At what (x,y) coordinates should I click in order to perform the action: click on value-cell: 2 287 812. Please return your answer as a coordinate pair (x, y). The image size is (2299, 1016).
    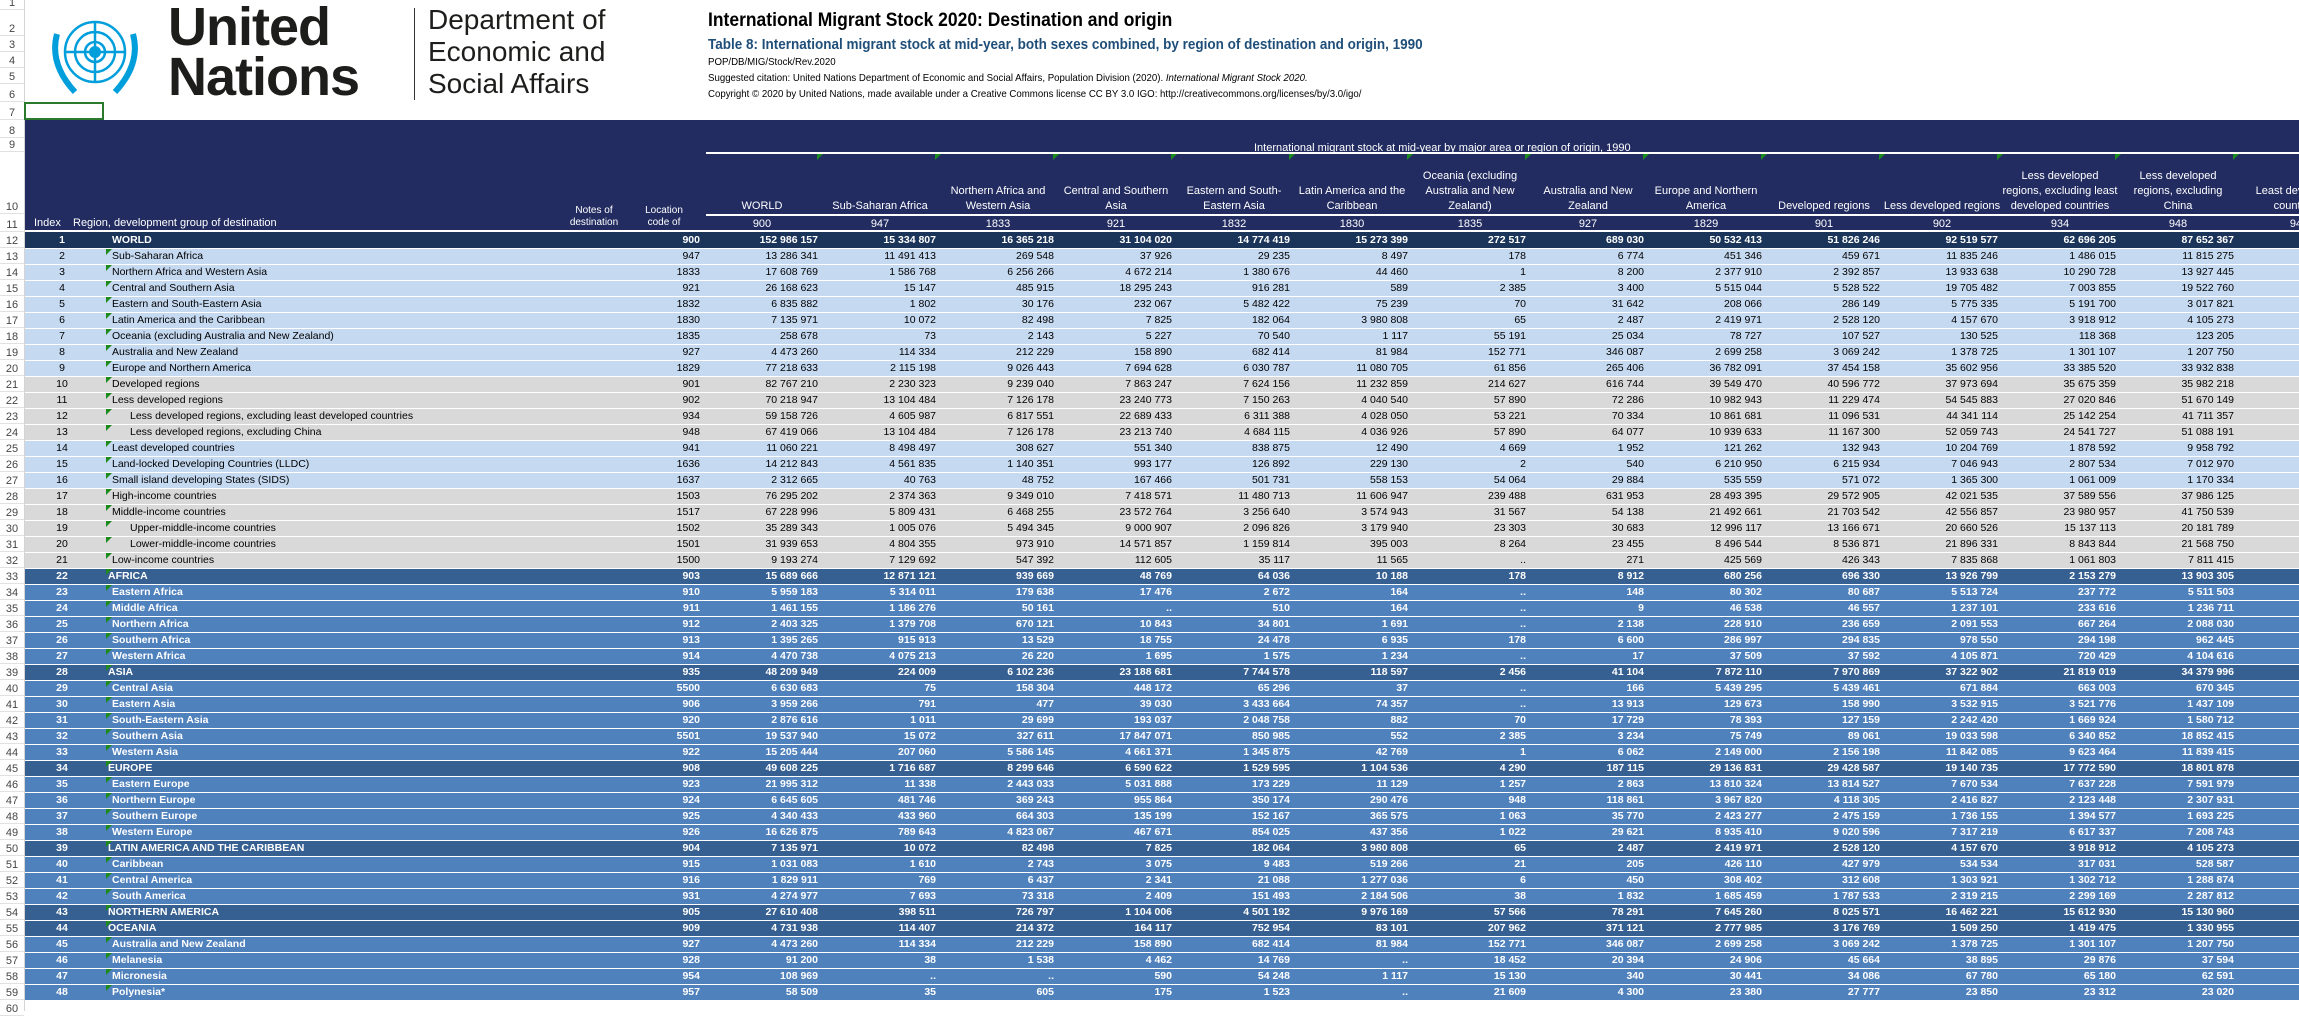
    Looking at the image, I should click on (2178, 896).